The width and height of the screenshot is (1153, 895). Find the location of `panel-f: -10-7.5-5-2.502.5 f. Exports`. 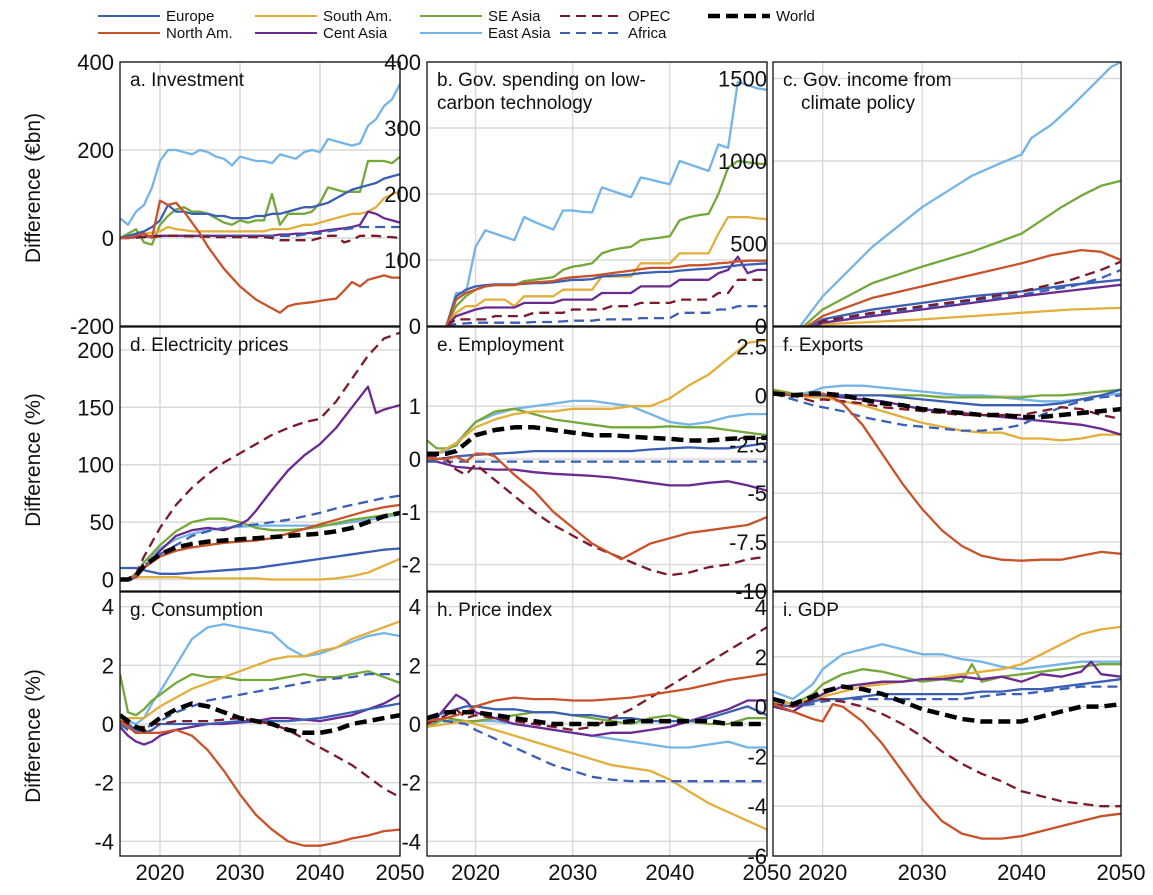

panel-f: -10-7.5-5-2.502.5 f. Exports is located at coordinates (925, 465).